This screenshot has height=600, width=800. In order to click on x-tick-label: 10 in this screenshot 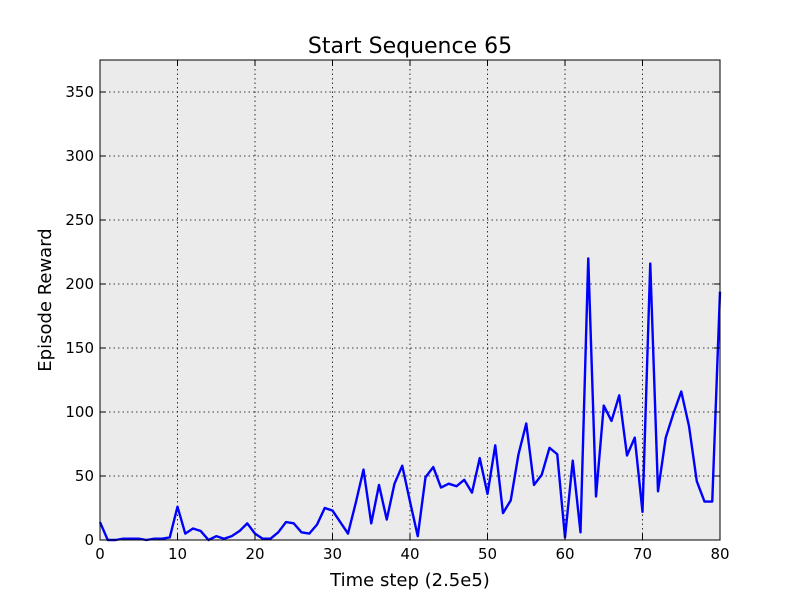, I will do `click(177, 554)`.